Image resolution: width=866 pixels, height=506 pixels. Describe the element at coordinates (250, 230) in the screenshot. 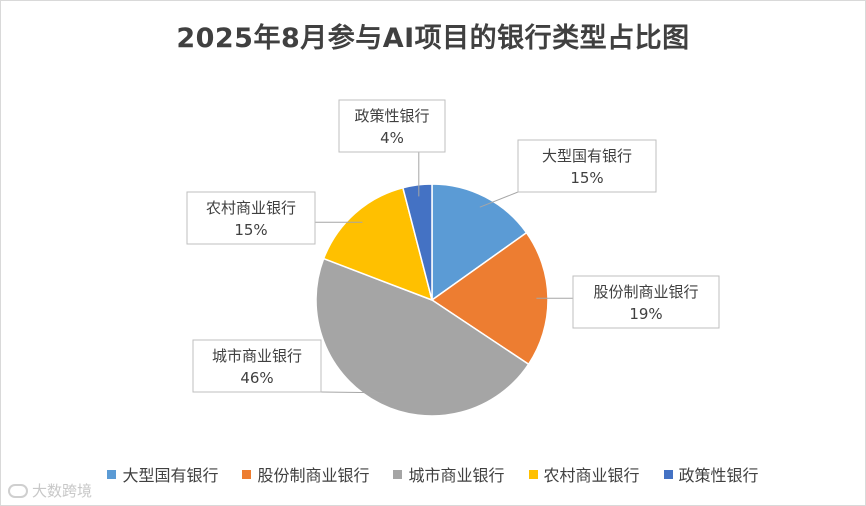

I see `callout-percent-4: 15%` at that location.